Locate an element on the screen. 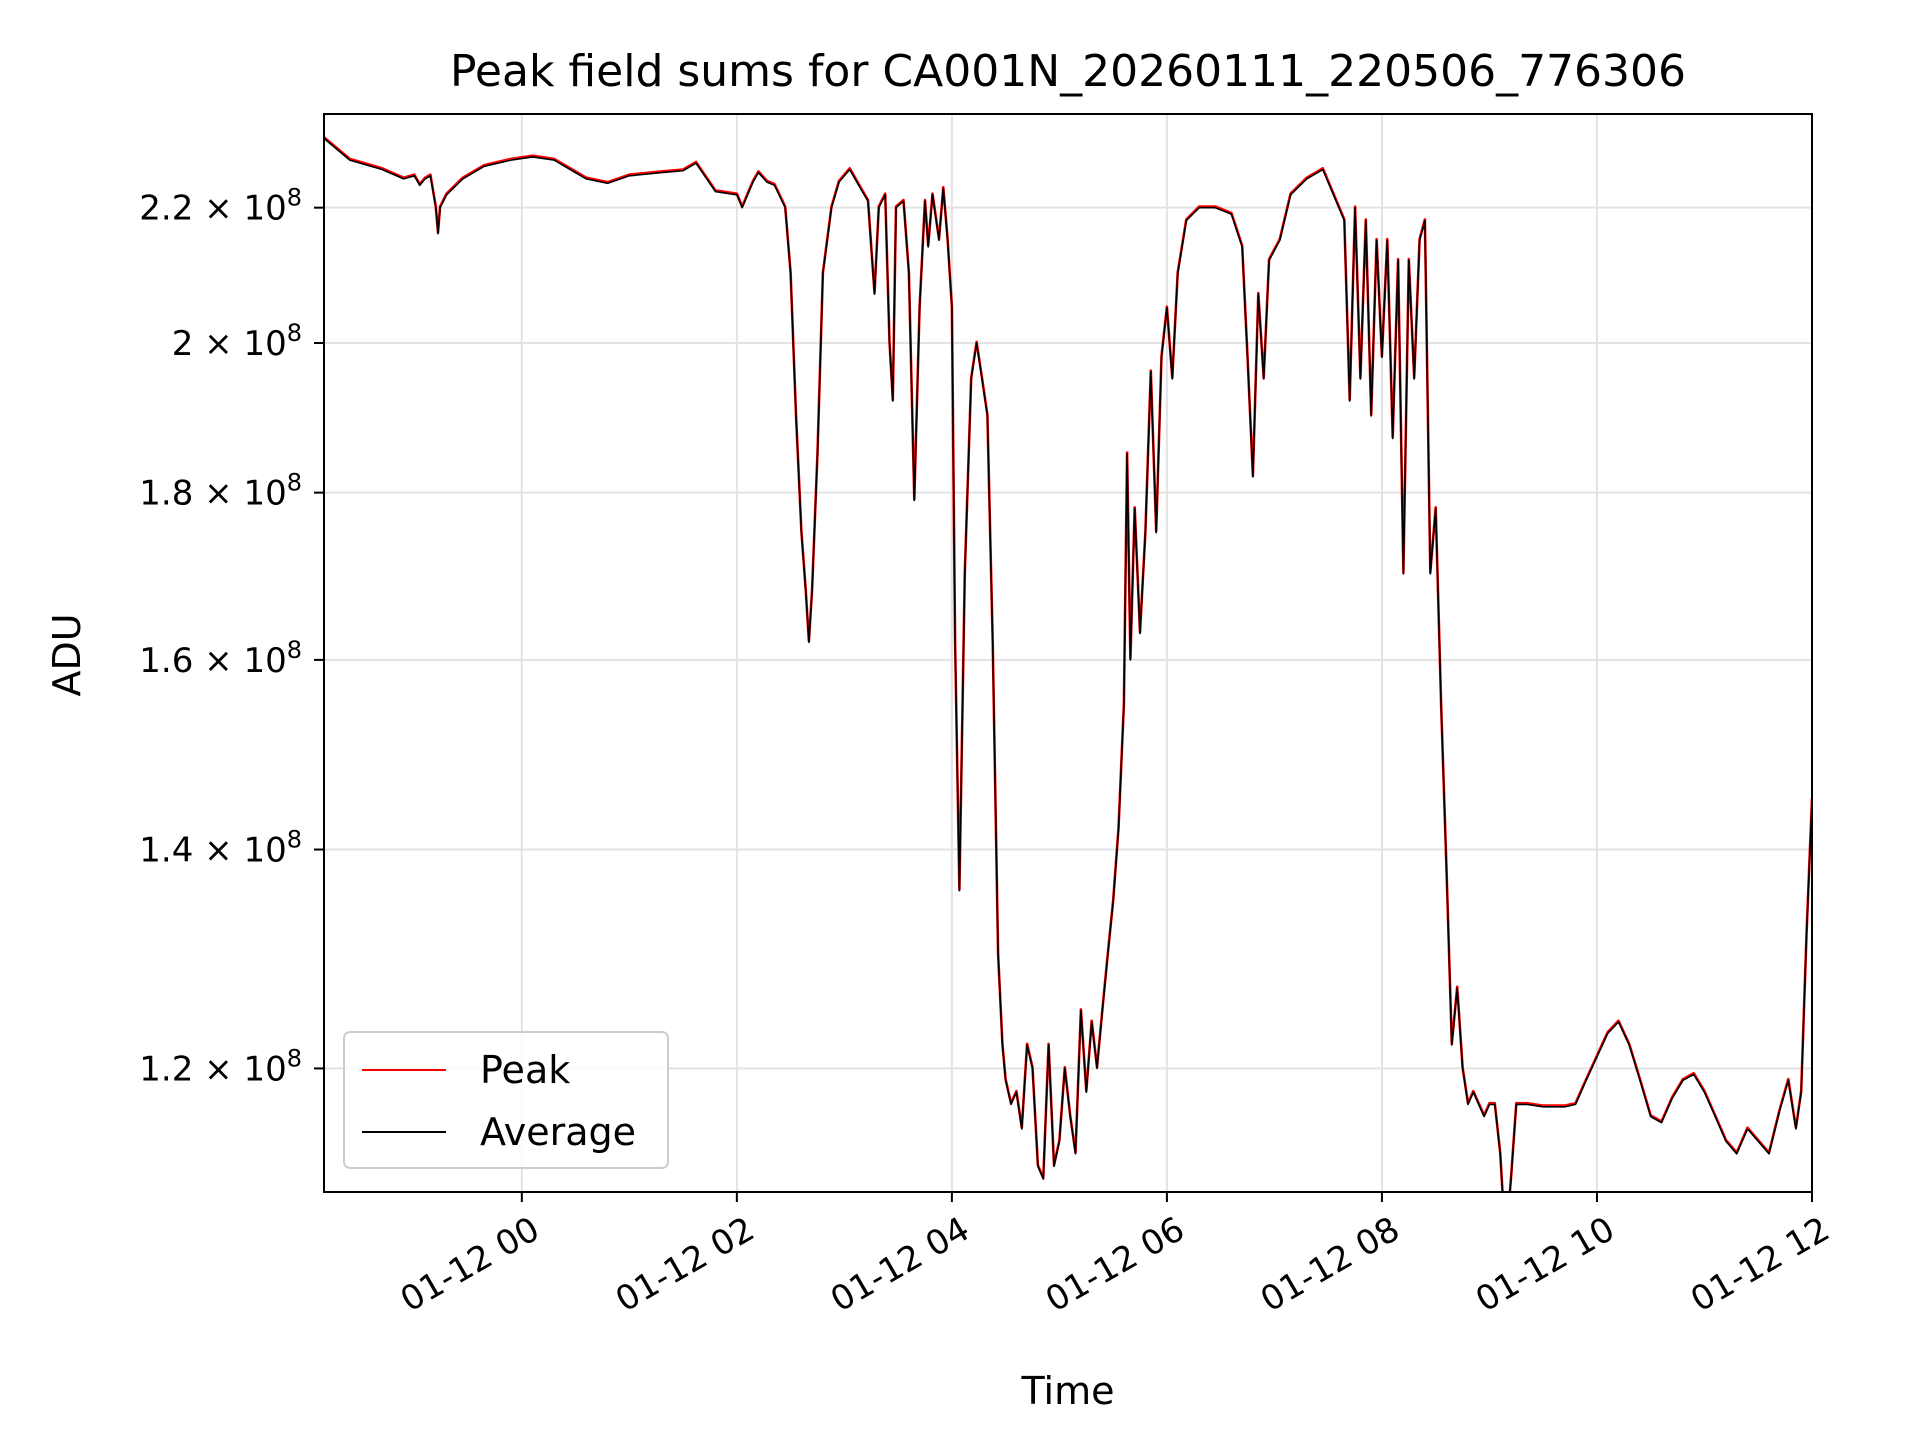  legend-box is located at coordinates (506, 1100).